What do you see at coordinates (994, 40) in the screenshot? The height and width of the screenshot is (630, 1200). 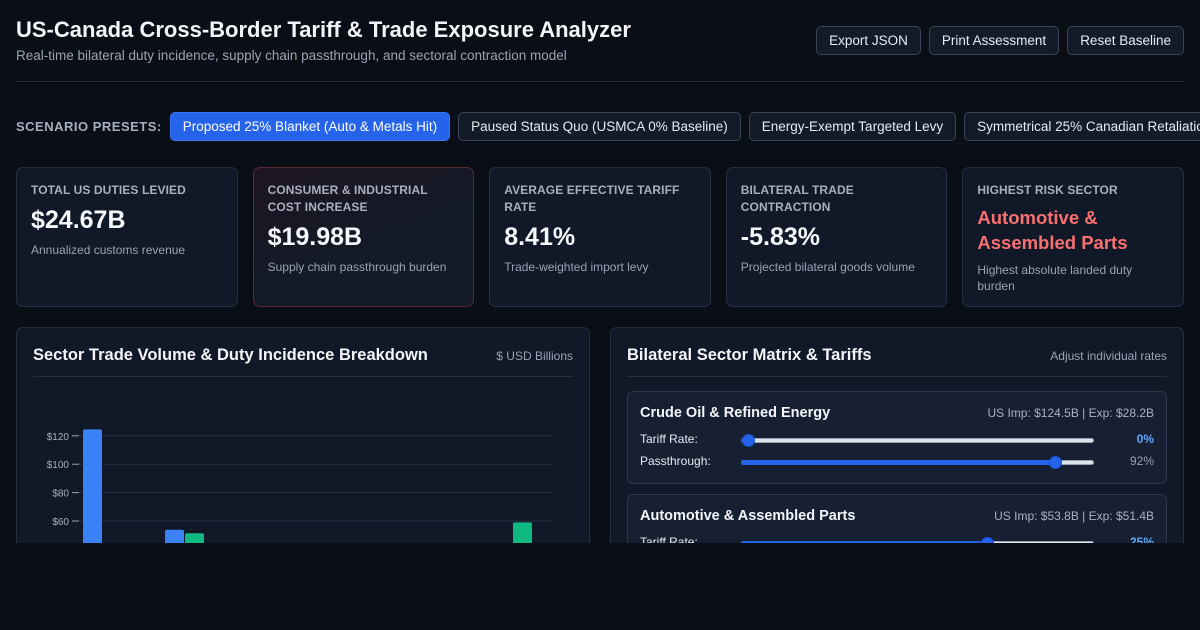 I see `print-assessment-button: Print Assessment` at bounding box center [994, 40].